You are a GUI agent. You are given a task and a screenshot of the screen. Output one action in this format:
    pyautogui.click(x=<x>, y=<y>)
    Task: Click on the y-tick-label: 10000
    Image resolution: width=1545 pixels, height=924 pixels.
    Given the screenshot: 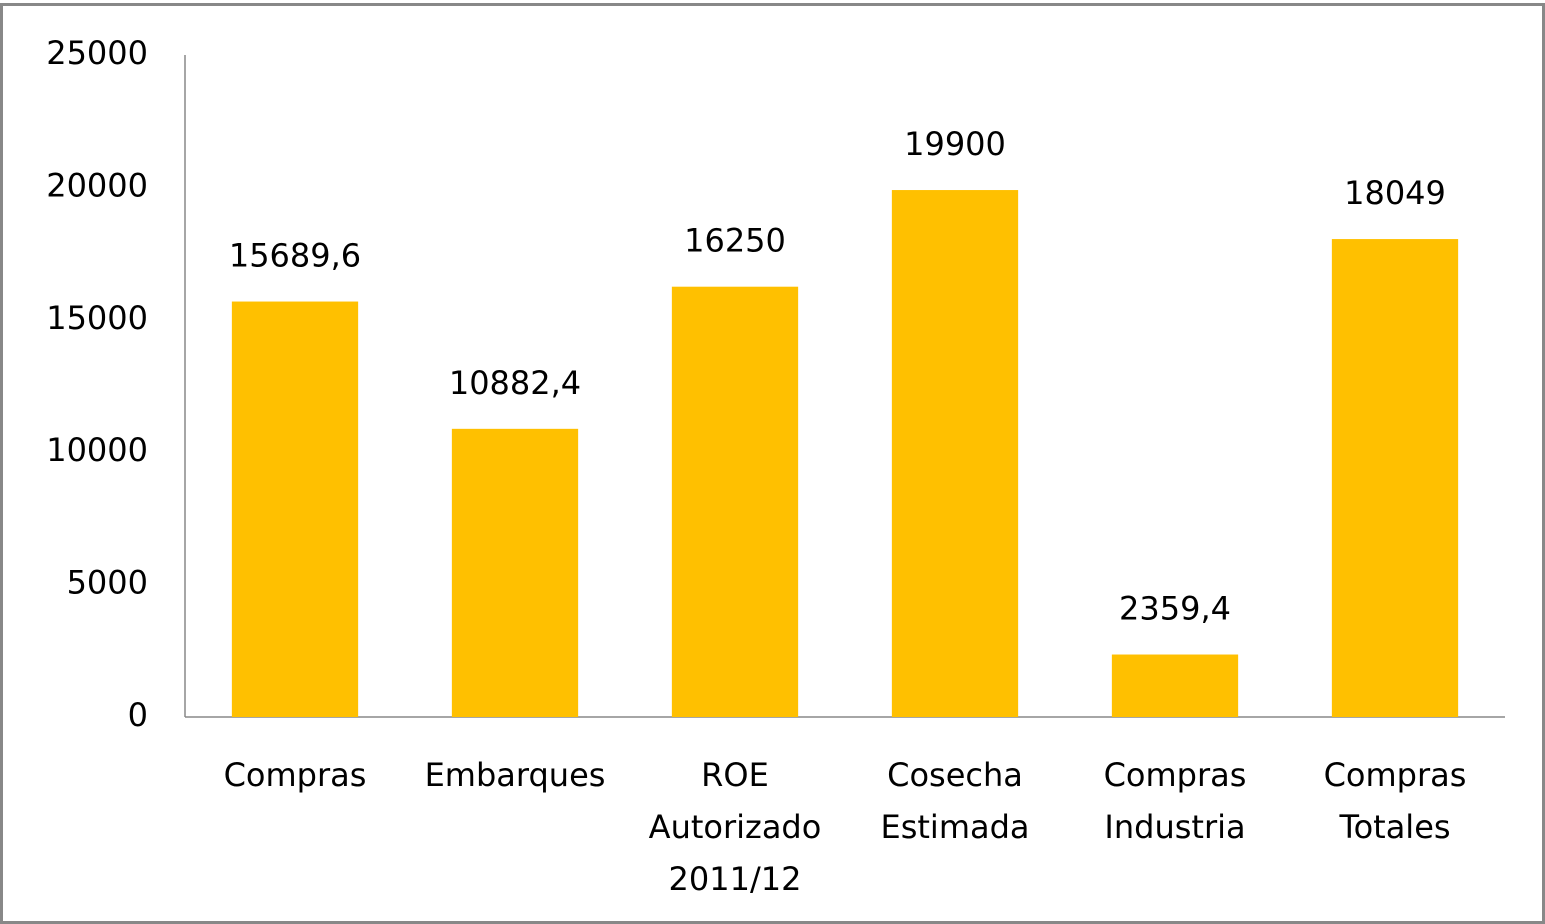 What is the action you would take?
    pyautogui.click(x=97, y=450)
    